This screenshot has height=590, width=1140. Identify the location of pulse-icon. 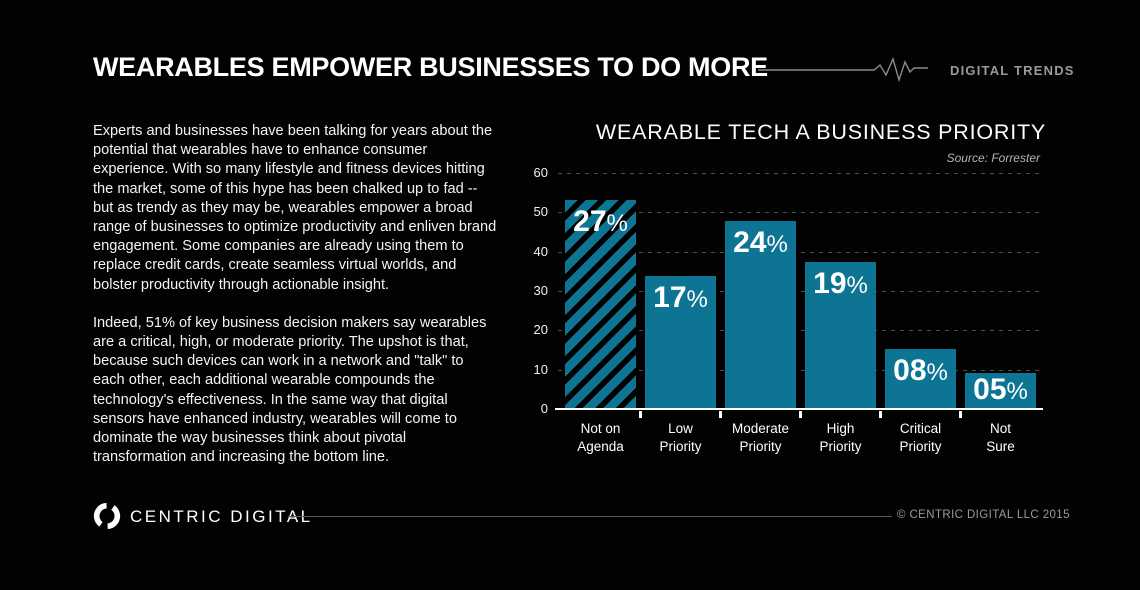
(843, 69).